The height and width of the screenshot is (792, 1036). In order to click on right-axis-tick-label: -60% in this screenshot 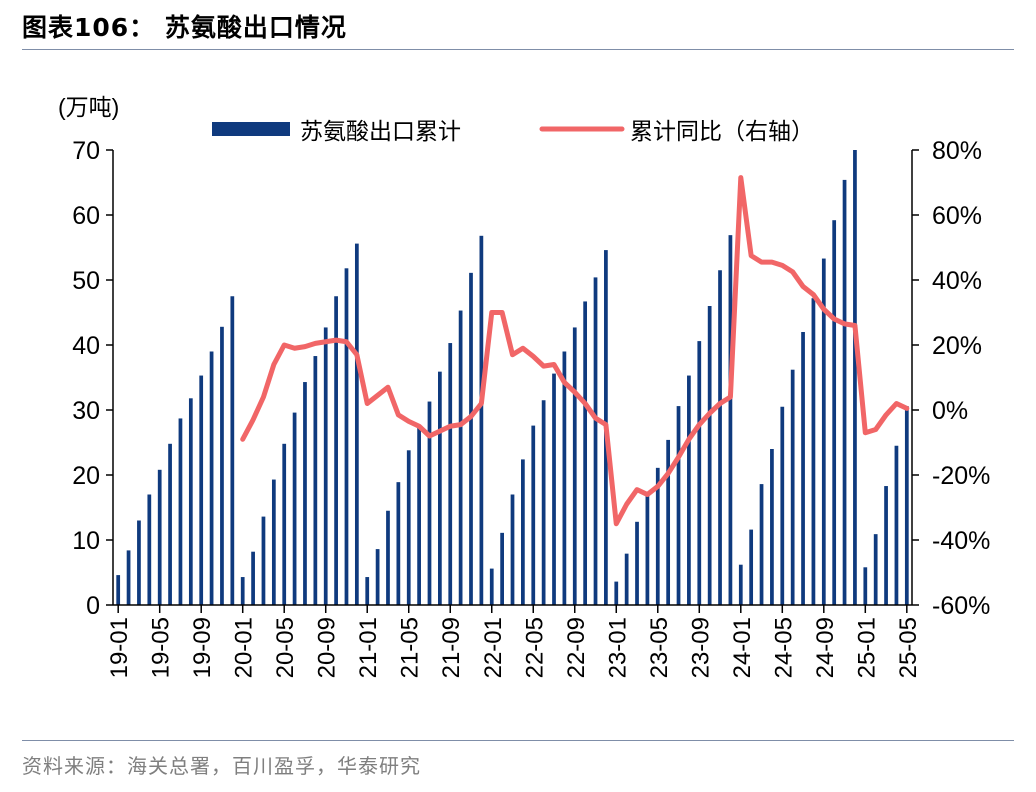, I will do `click(961, 606)`.